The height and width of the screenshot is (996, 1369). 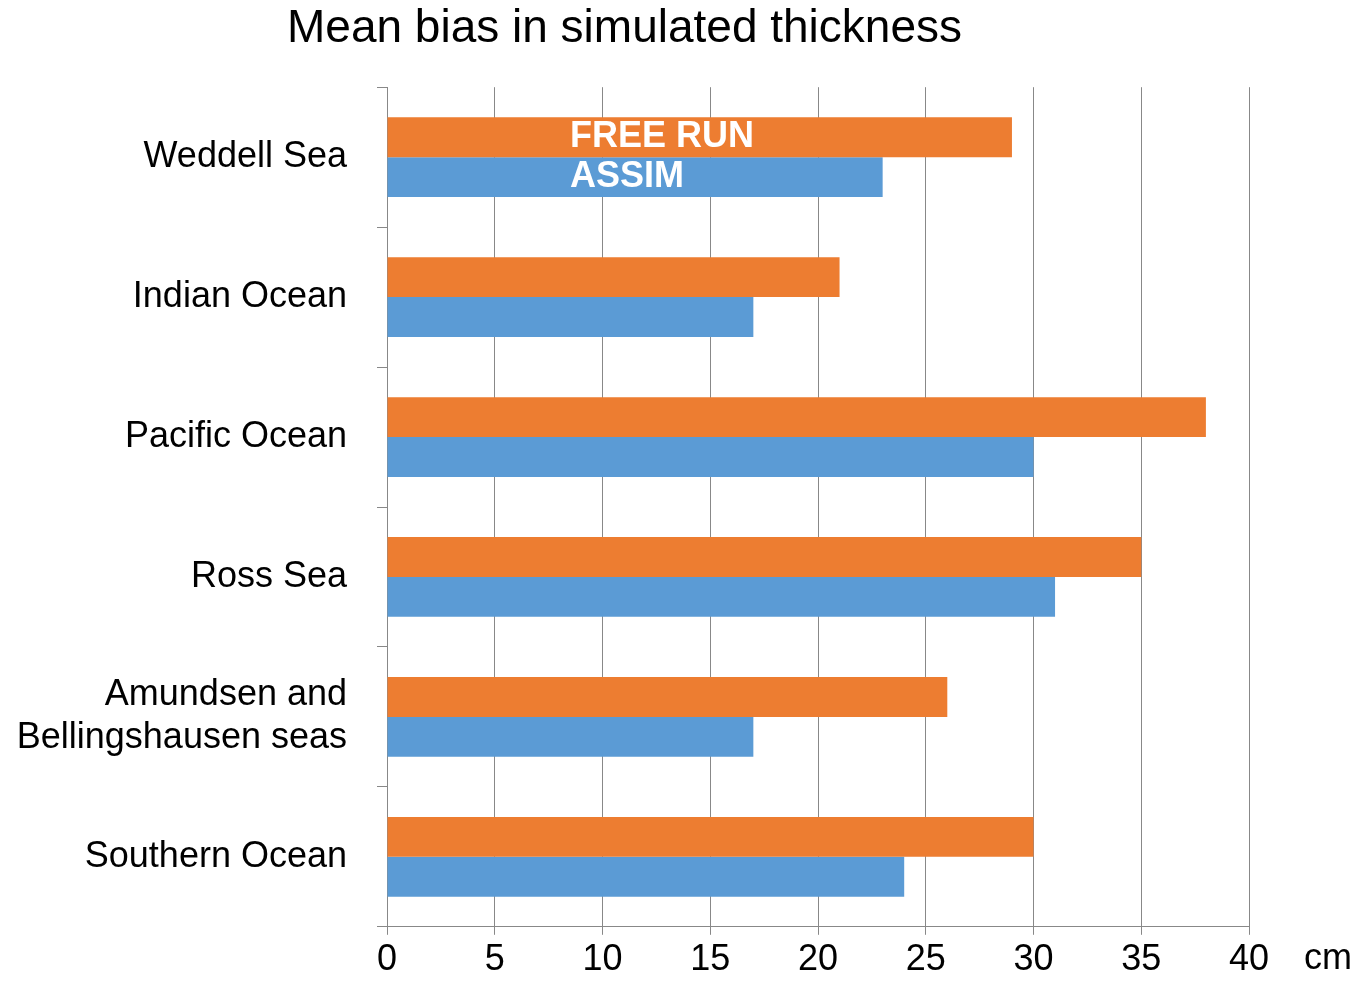 I want to click on x-tick-label: 30, so click(x=1033, y=958).